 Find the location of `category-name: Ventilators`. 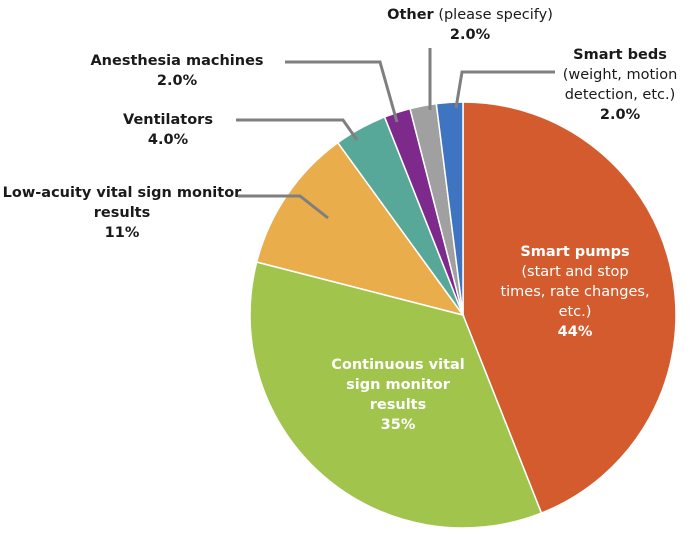

category-name: Ventilators is located at coordinates (168, 120).